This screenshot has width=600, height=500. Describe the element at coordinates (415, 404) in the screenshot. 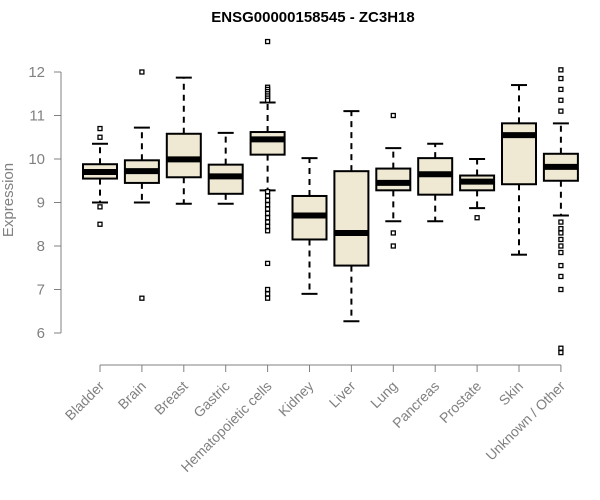

I see `x-tick-label: Pancreas` at that location.